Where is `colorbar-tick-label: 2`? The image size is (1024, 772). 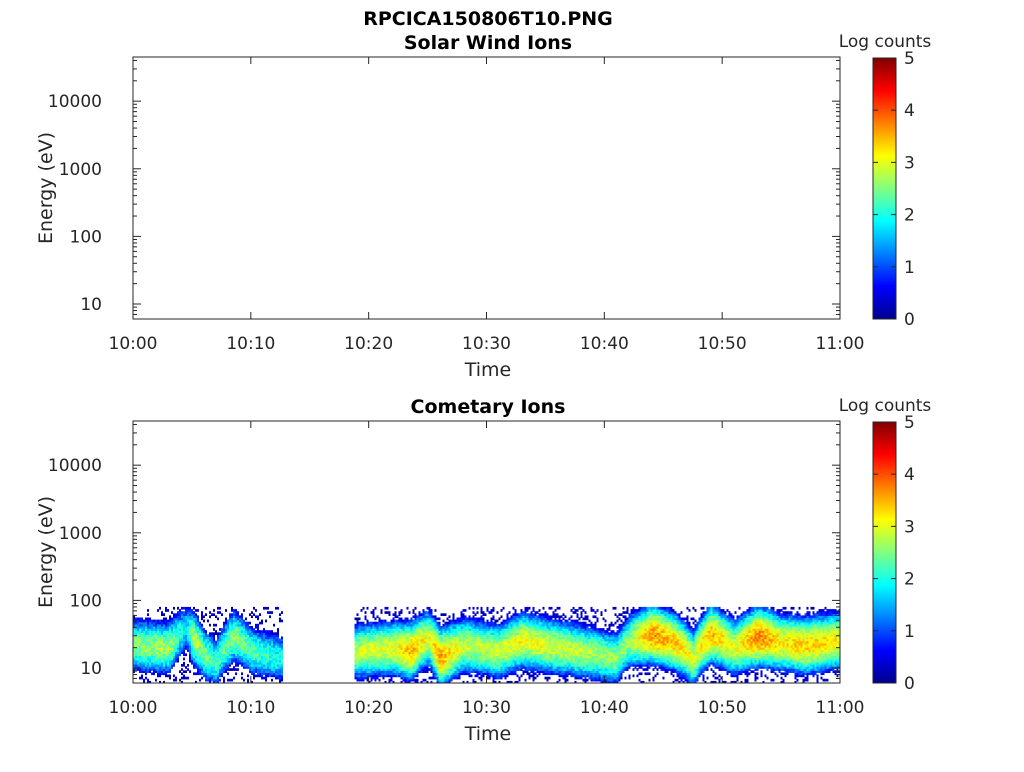
colorbar-tick-label: 2 is located at coordinates (909, 216).